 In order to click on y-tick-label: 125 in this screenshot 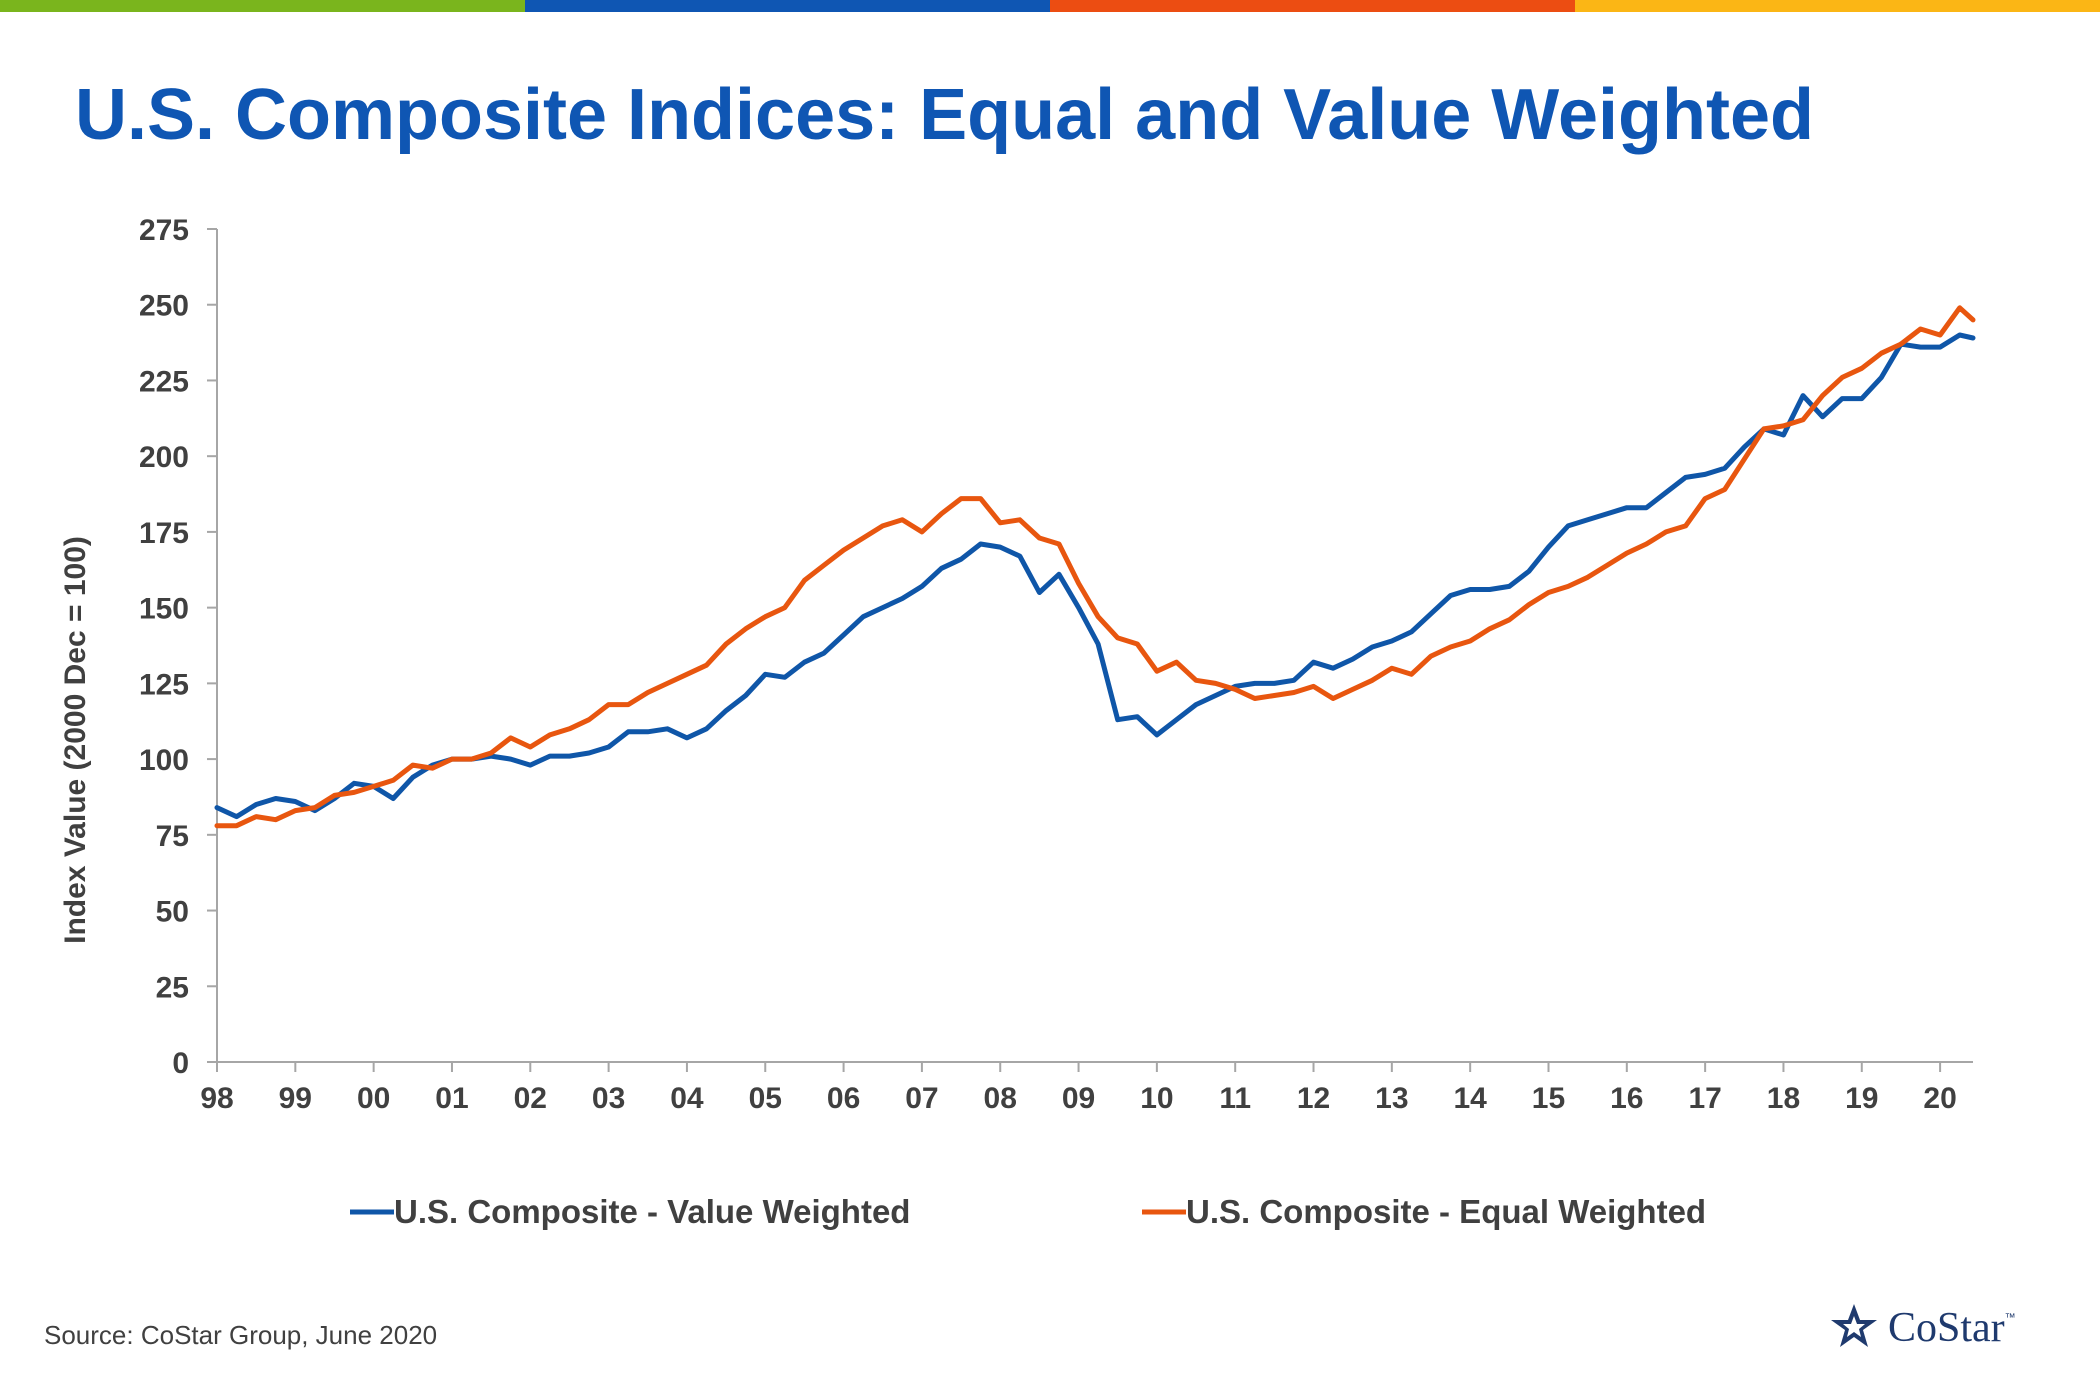, I will do `click(164, 684)`.